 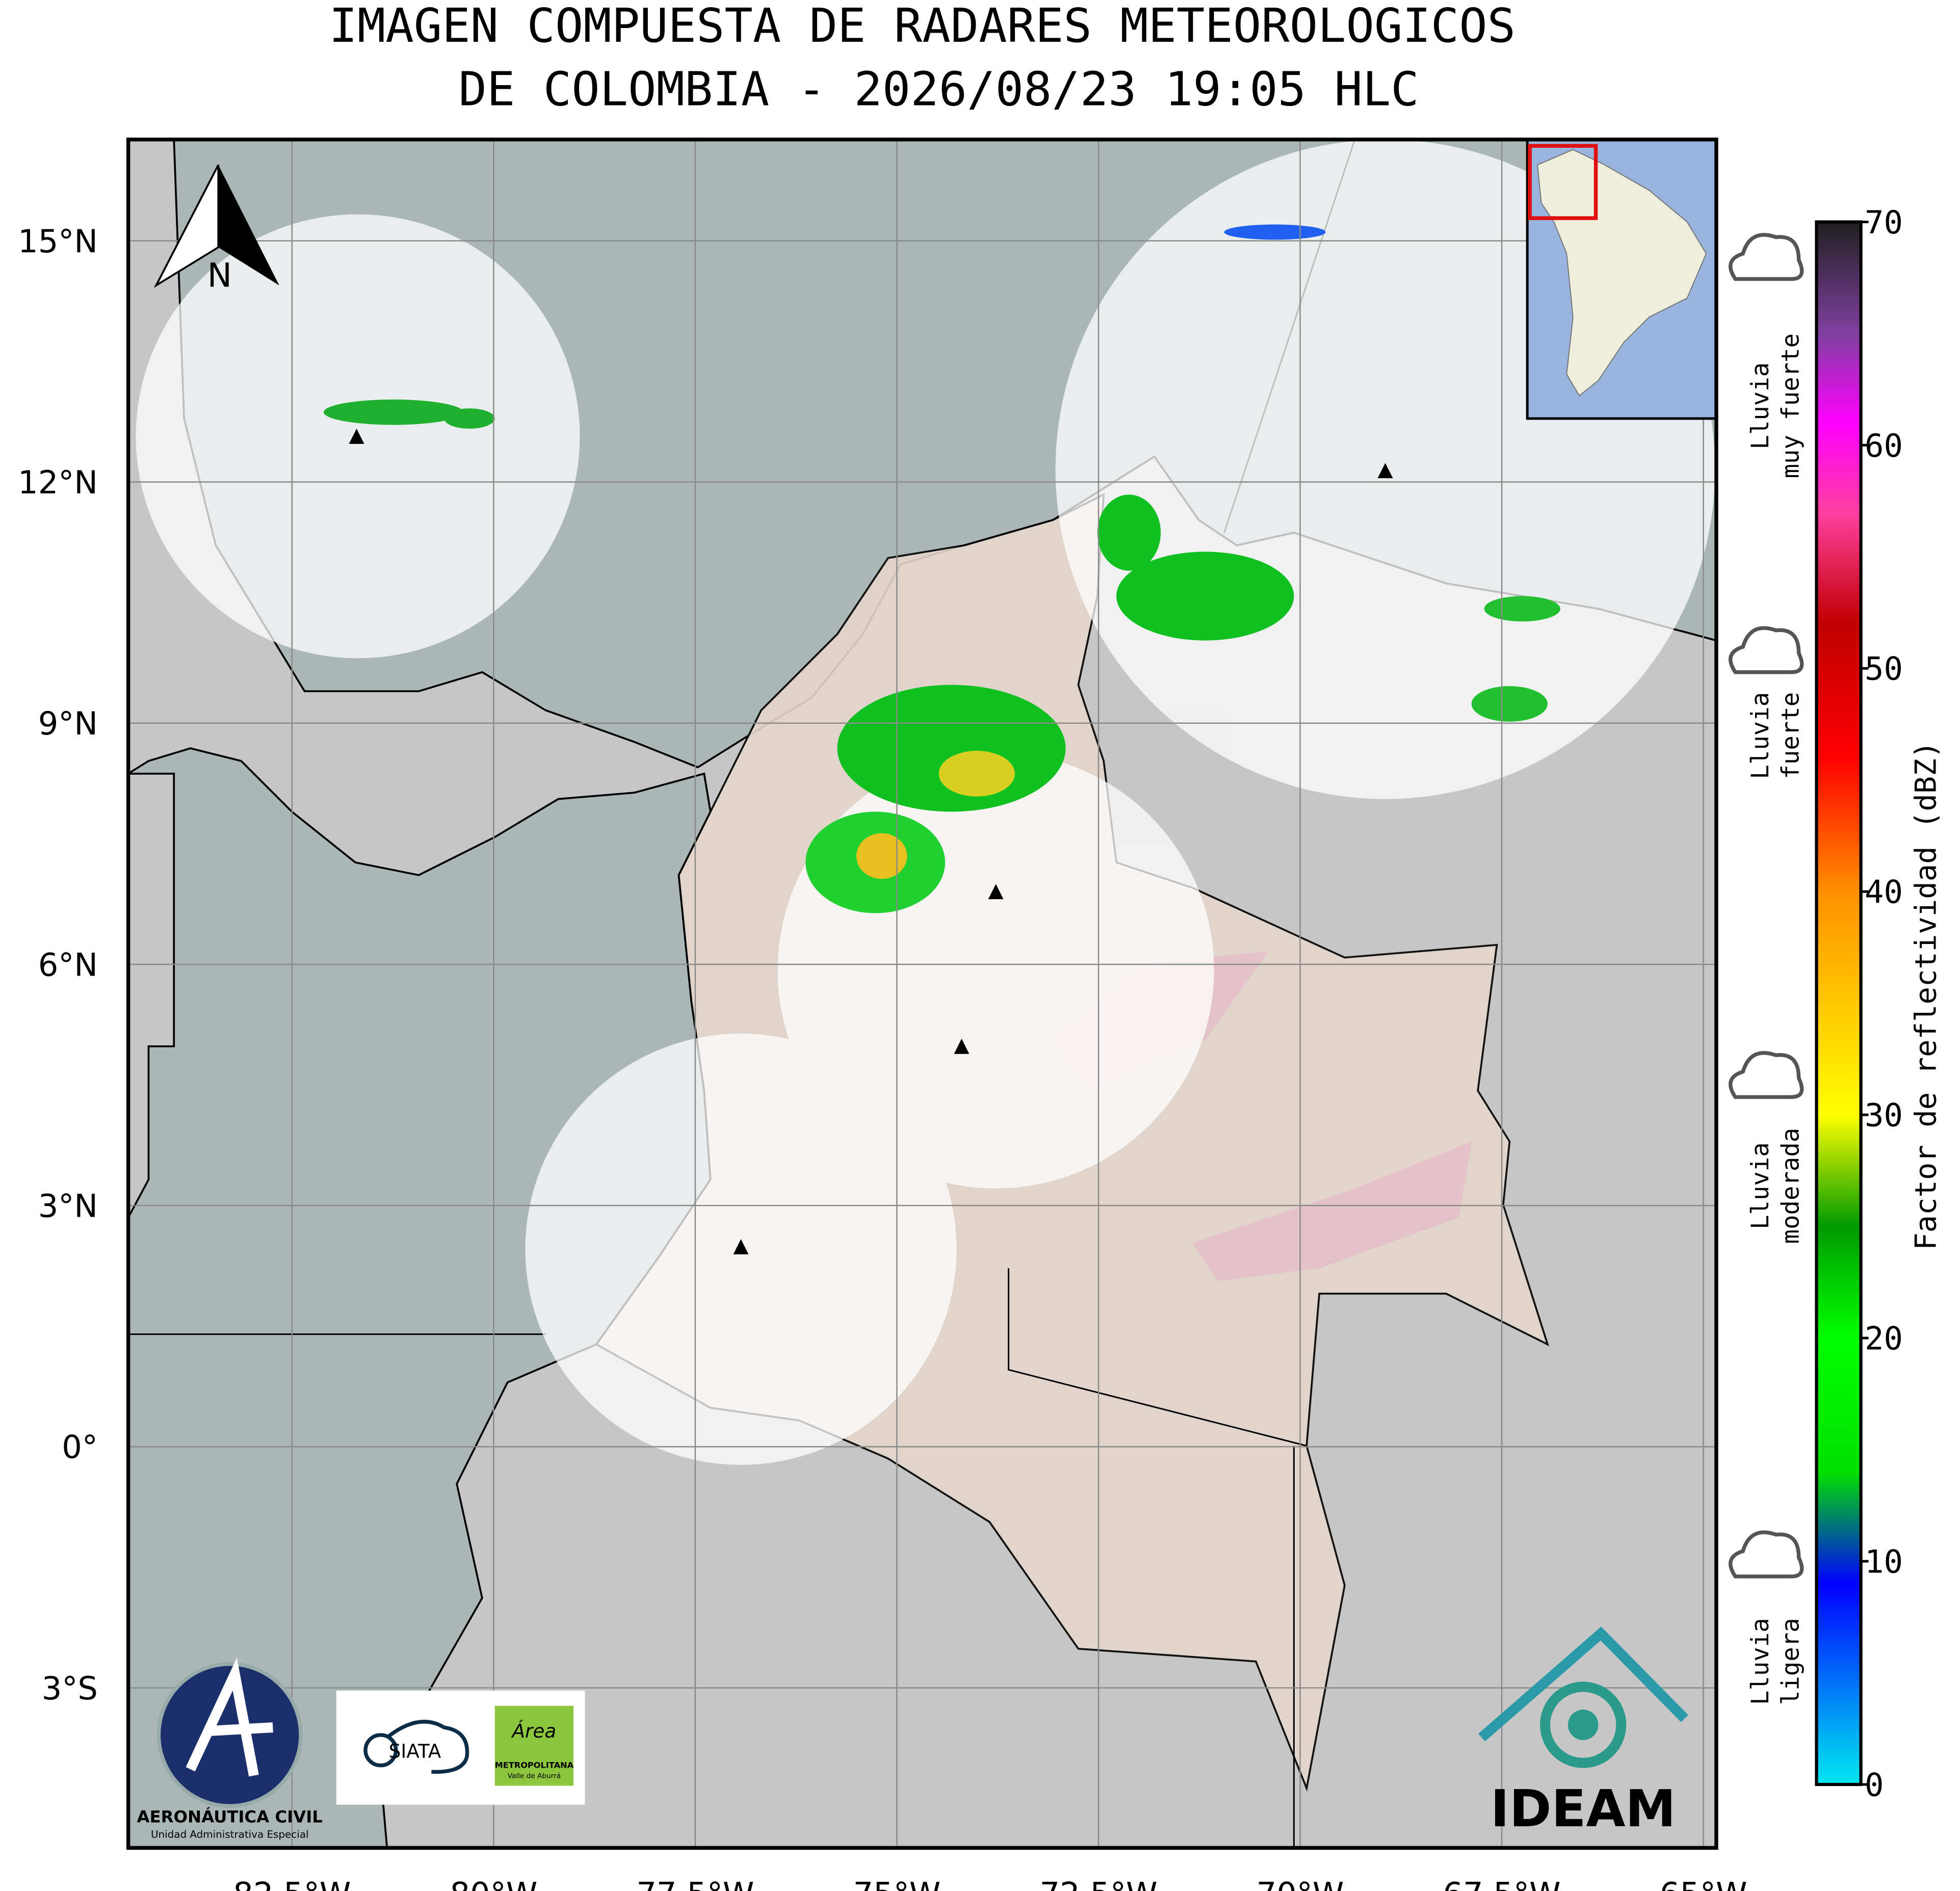 I want to click on y-tick-label: 12°N, so click(x=58, y=482).